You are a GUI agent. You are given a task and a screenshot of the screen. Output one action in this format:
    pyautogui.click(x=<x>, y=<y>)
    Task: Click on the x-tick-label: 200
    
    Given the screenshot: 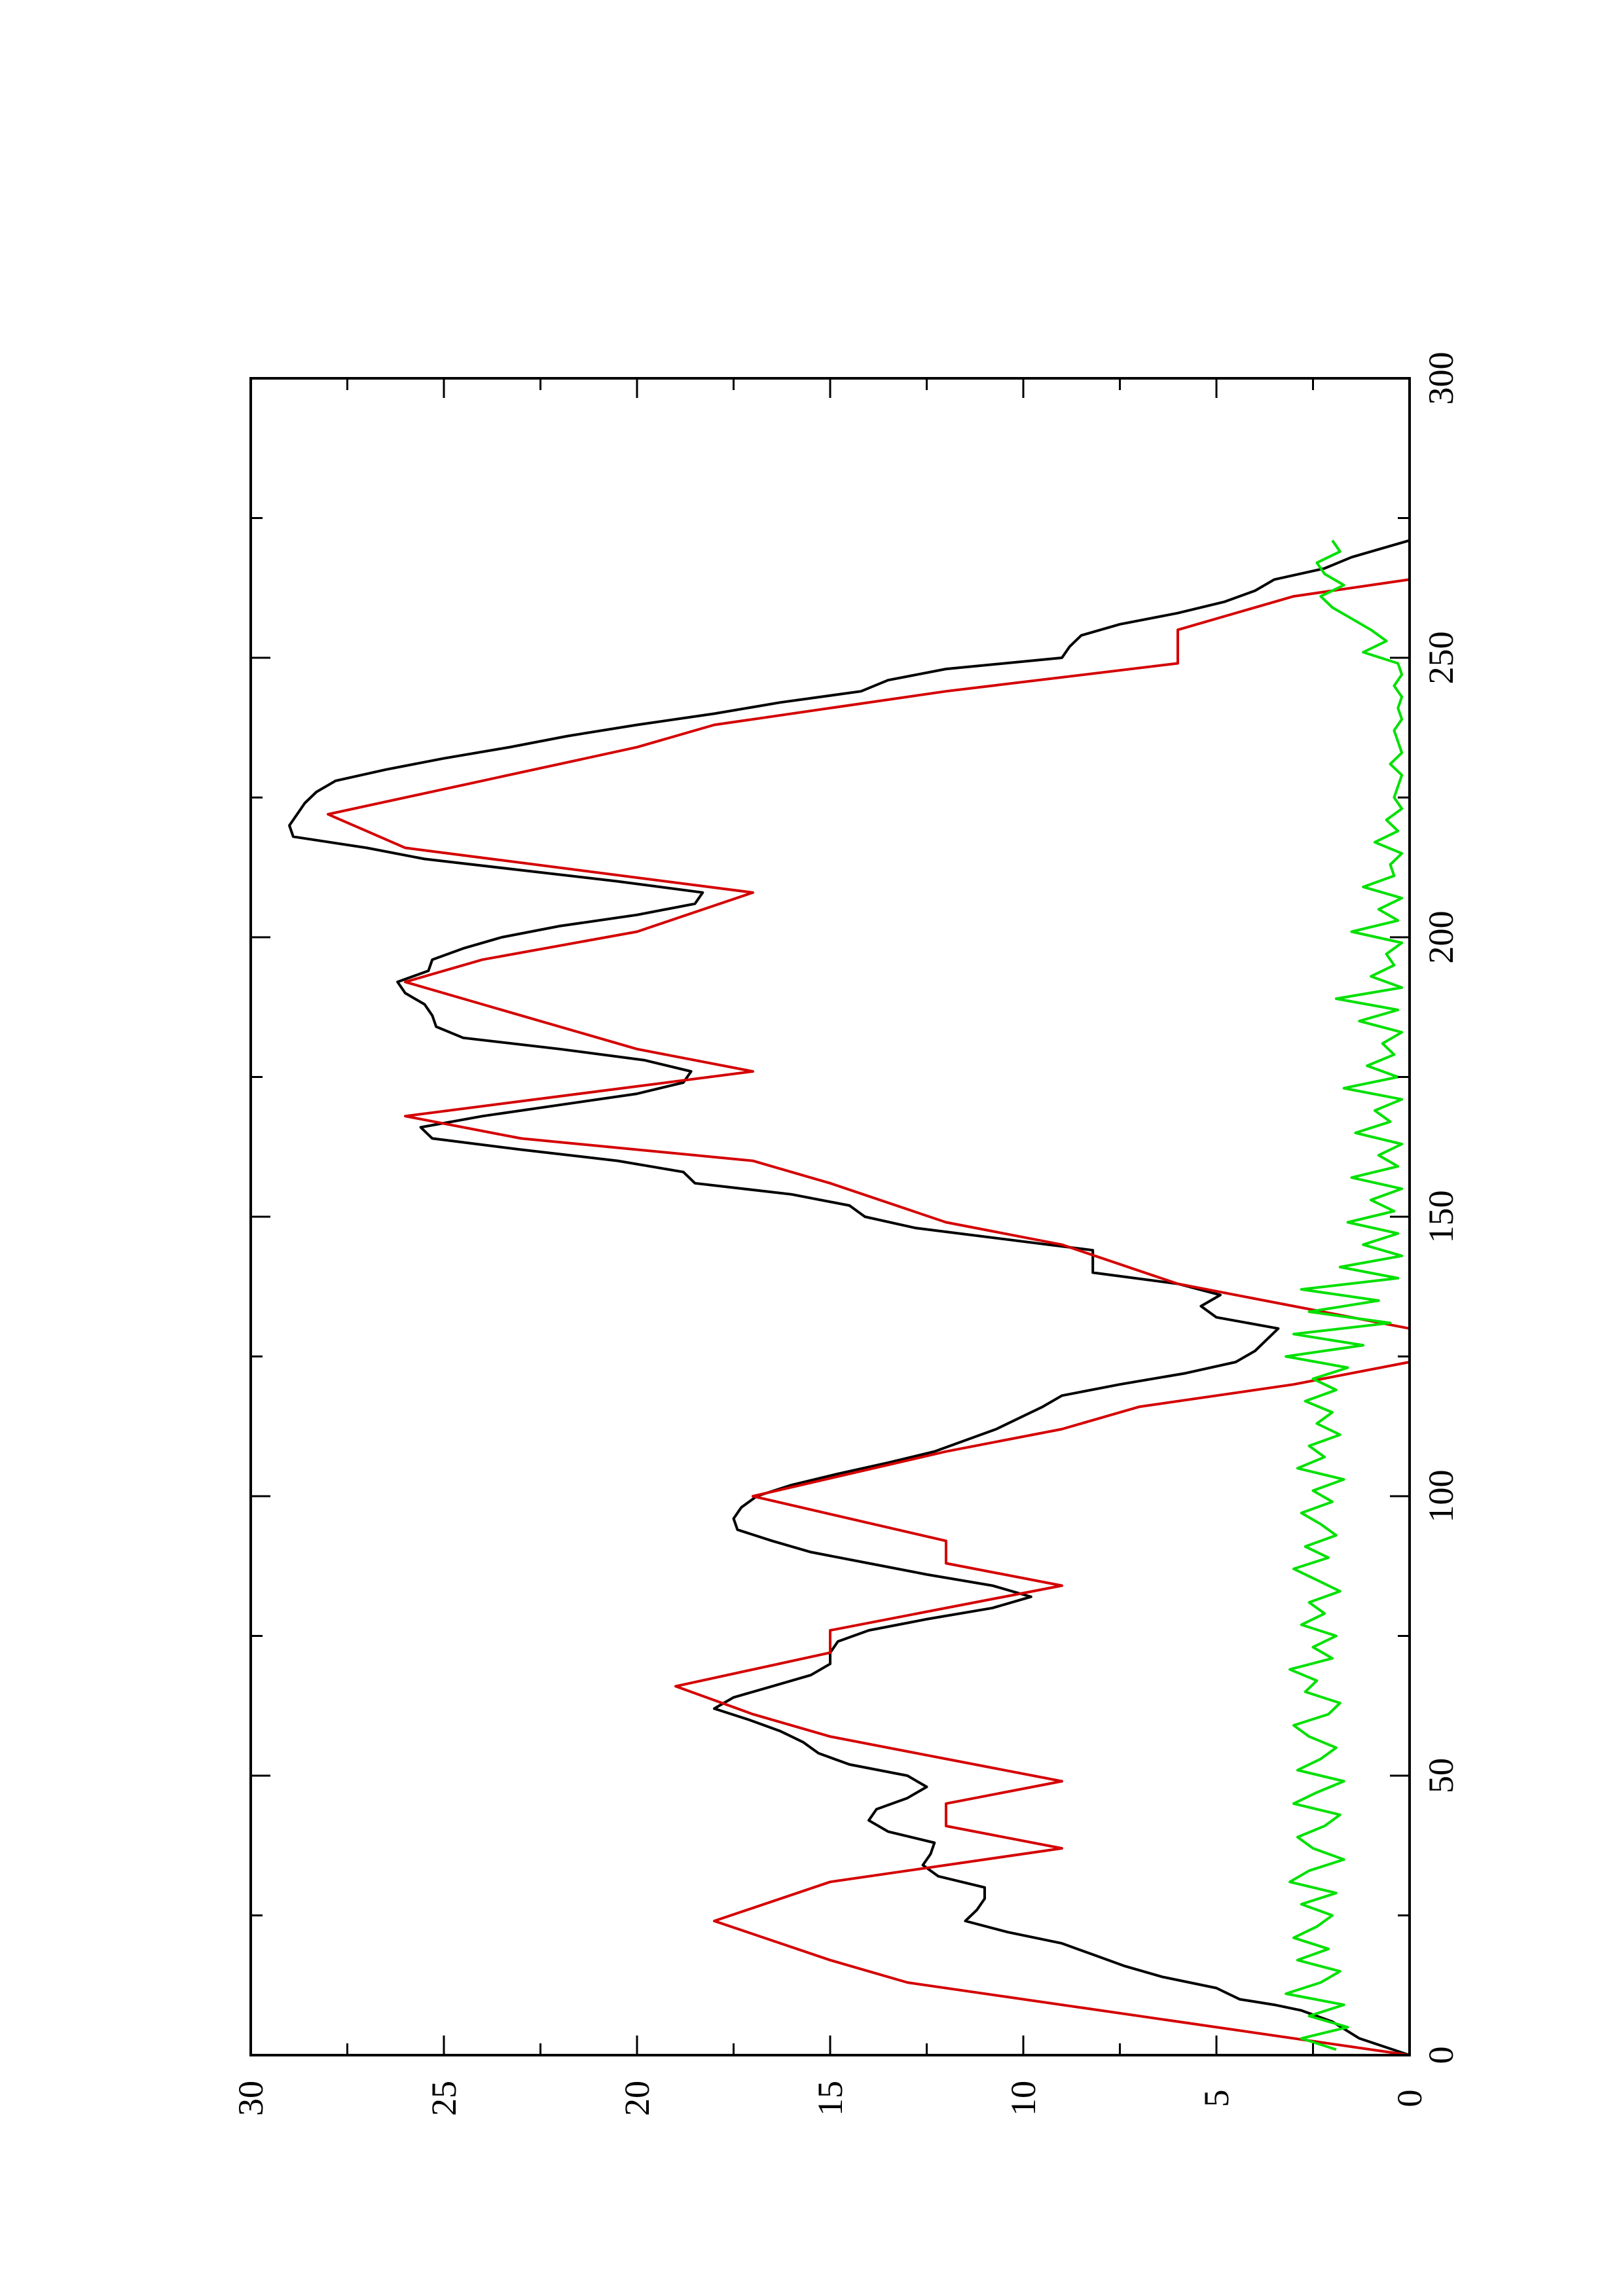 What is the action you would take?
    pyautogui.click(x=1441, y=937)
    